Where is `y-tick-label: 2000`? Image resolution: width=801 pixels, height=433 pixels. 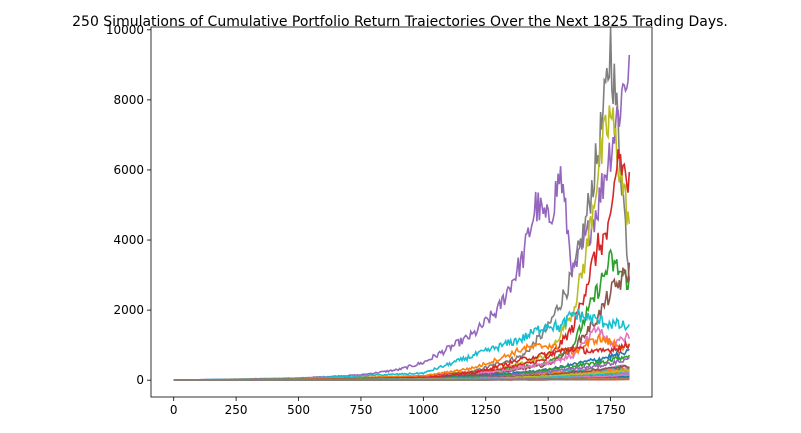
y-tick-label: 2000 is located at coordinates (128, 310).